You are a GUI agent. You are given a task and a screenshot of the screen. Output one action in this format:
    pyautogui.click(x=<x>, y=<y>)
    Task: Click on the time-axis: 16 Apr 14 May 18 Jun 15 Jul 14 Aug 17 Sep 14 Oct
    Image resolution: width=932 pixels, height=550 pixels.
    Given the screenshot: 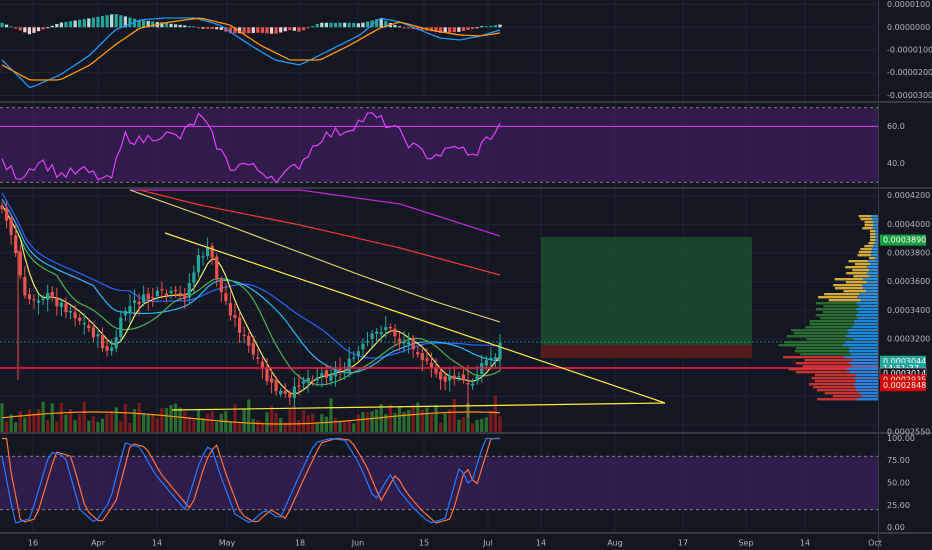 What is the action you would take?
    pyautogui.click(x=455, y=543)
    